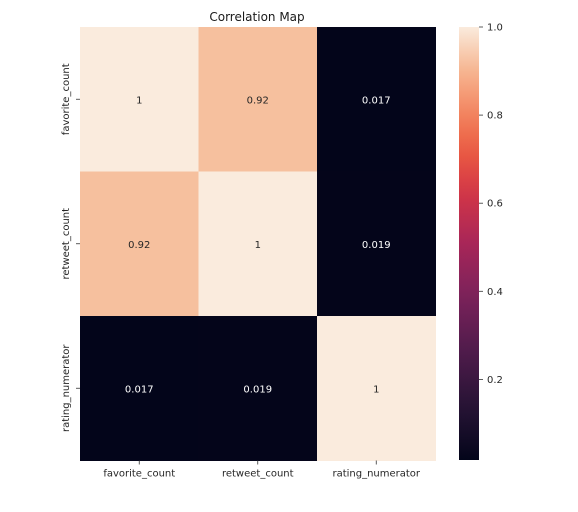  I want to click on y-tick-label: favorite_count, so click(66, 99).